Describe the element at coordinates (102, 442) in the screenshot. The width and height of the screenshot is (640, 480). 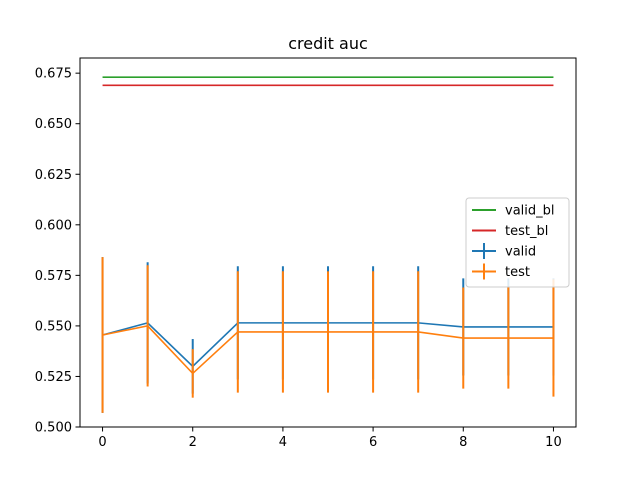
I see `x-tick-label-0: 0` at that location.